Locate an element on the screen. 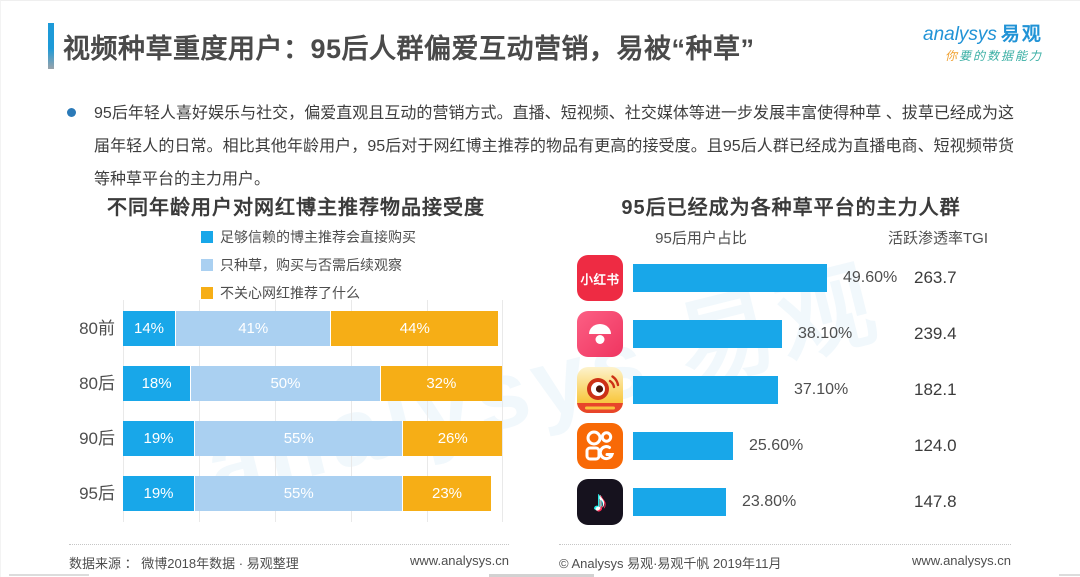 This screenshot has height=577, width=1080. bar-row-post80: 80后 18% 50% 32% is located at coordinates (290, 383).